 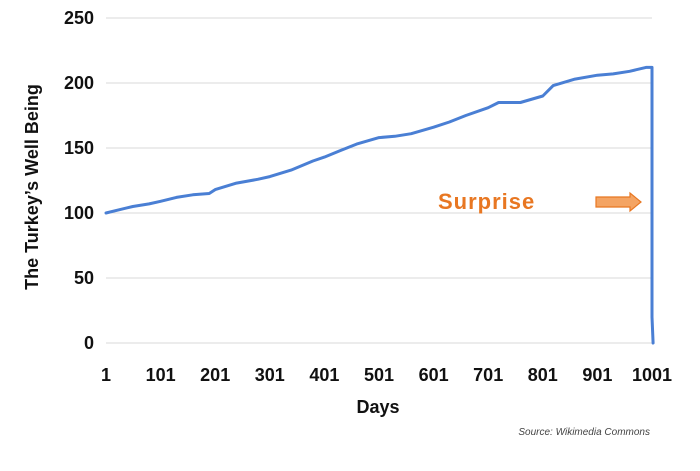 What do you see at coordinates (84, 278) in the screenshot?
I see `y-tick-label: 50` at bounding box center [84, 278].